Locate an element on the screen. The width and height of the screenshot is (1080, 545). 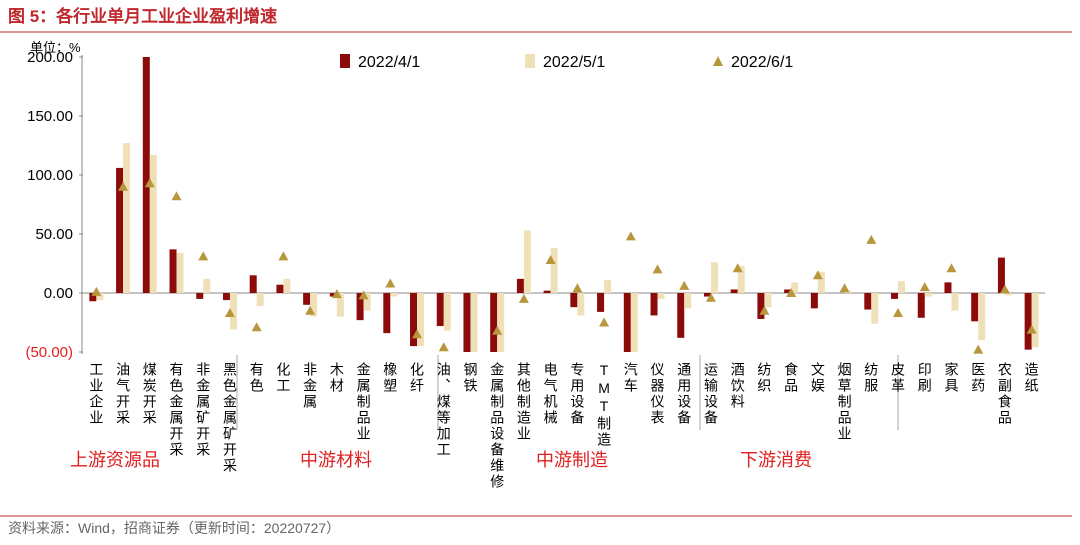
y-tick-label: 0.00 is located at coordinates (58, 293).